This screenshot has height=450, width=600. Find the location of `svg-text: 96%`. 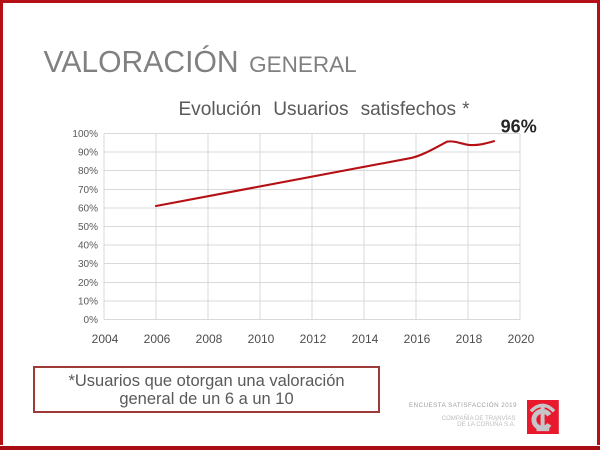

svg-text: 96% is located at coordinates (519, 126).